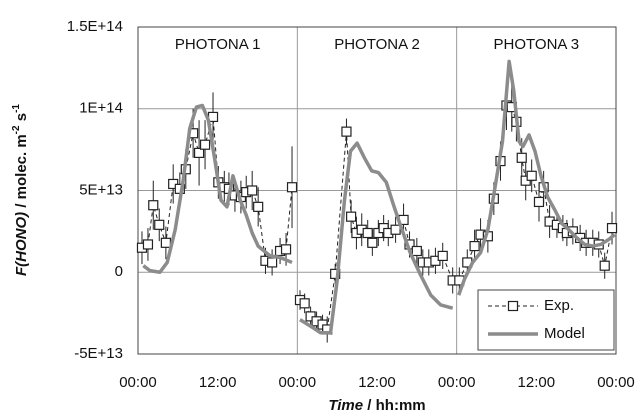  What do you see at coordinates (546, 320) in the screenshot?
I see `legend-box` at bounding box center [546, 320].